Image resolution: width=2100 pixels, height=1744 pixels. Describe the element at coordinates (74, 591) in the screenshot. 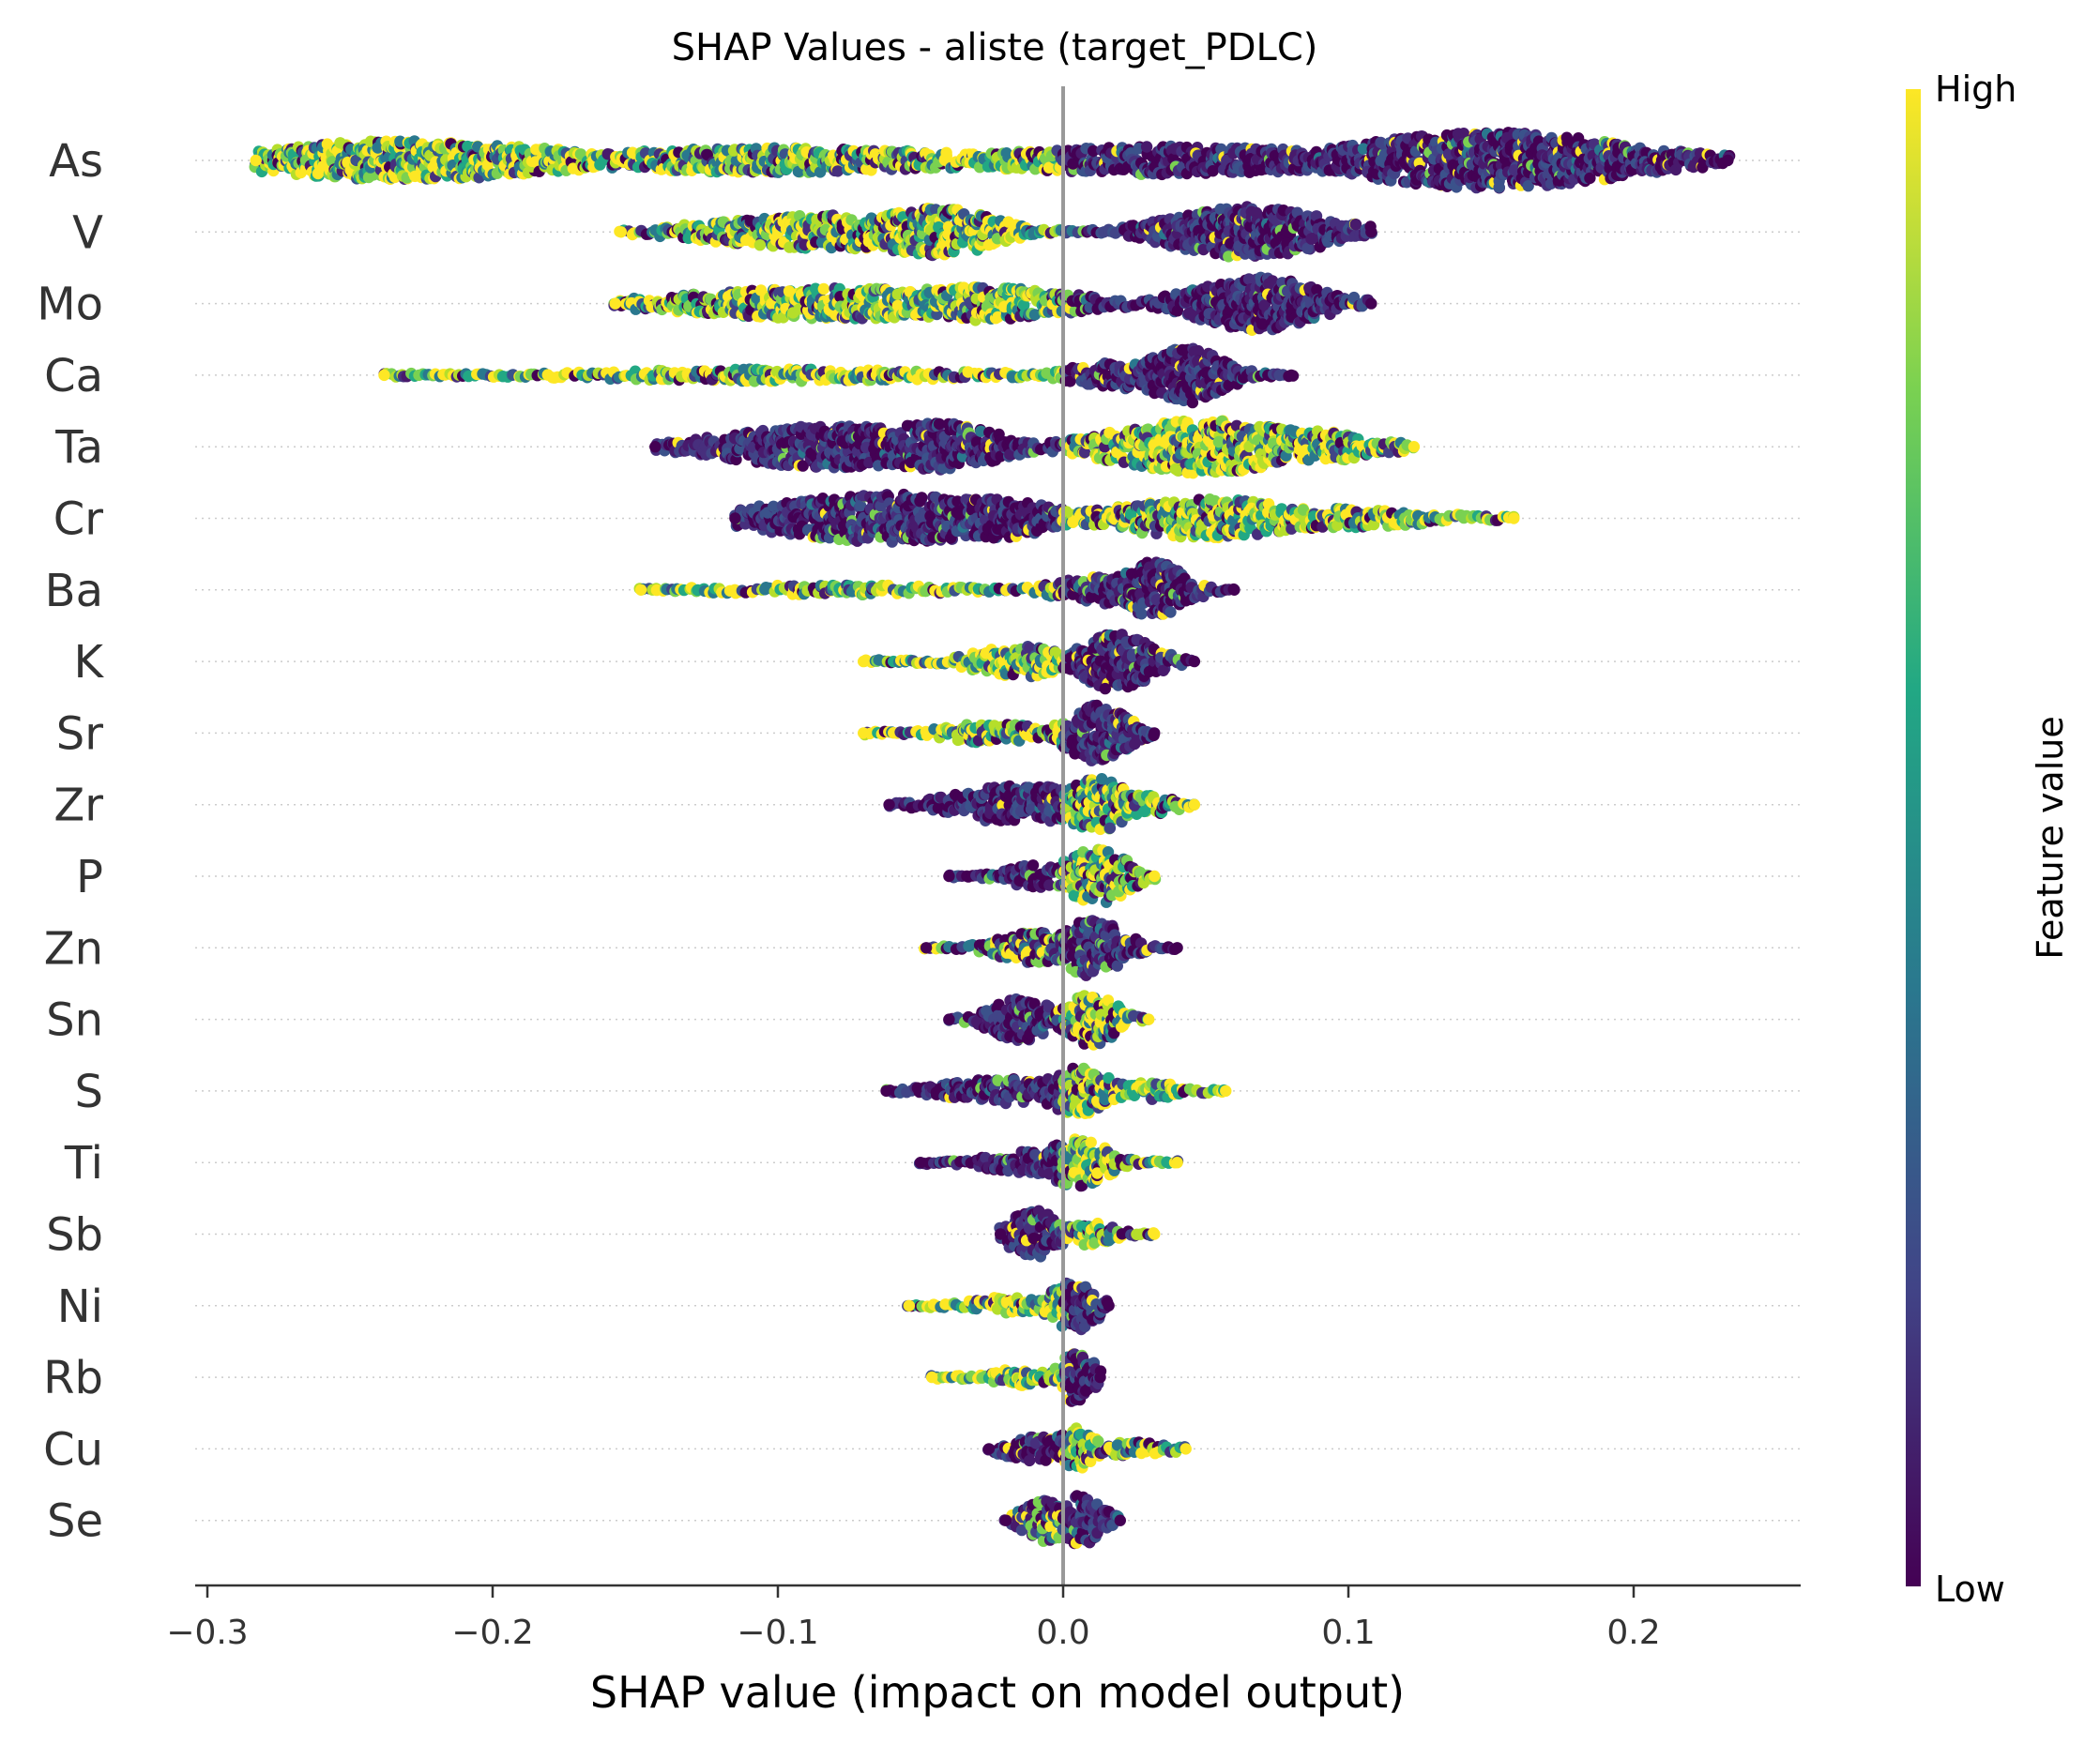

I see `feature-label-ba: Ba` at that location.